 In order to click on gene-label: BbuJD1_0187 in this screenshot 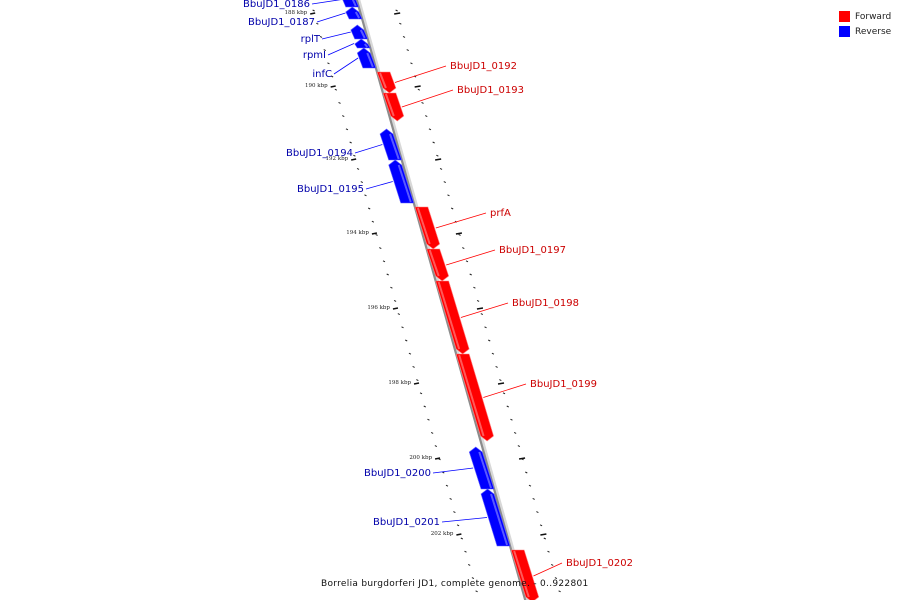, I will do `click(281, 22)`.